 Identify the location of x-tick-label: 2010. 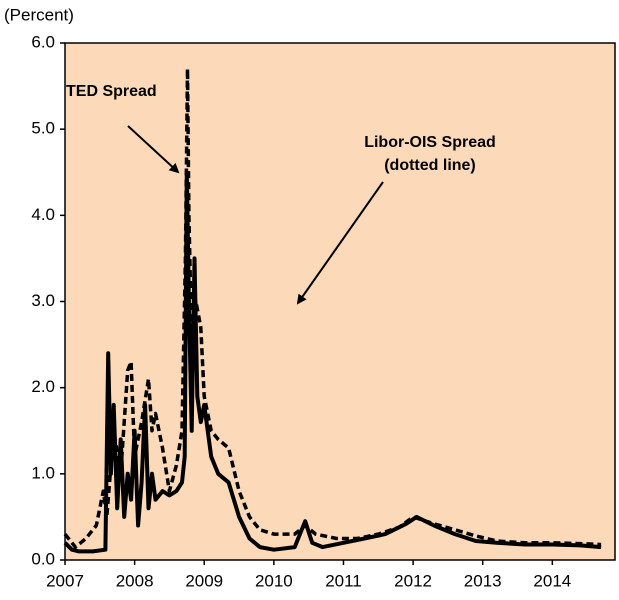
(274, 580).